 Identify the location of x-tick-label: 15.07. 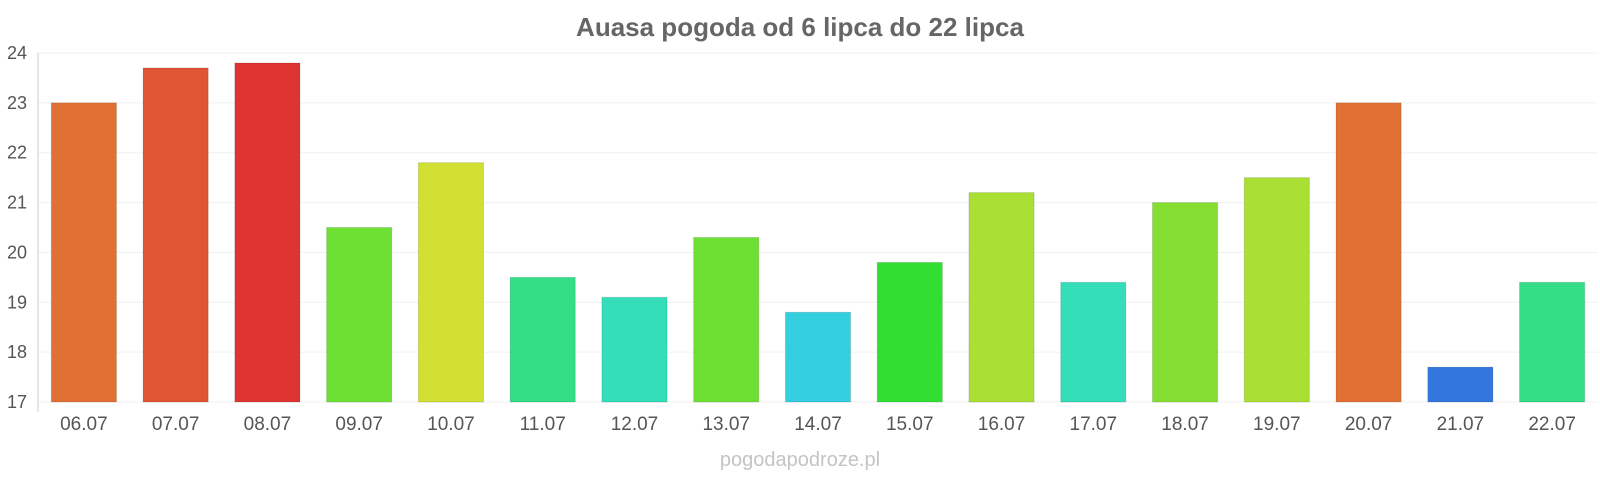
(910, 424).